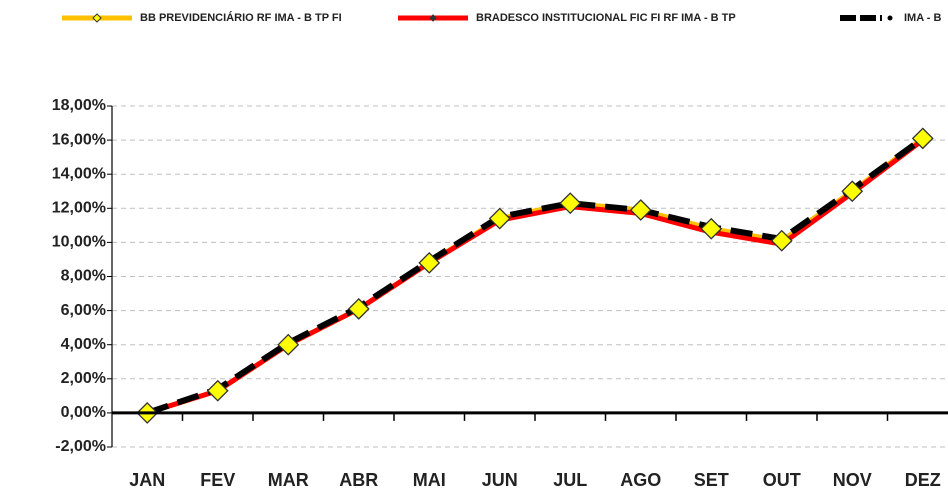  What do you see at coordinates (83, 276) in the screenshot?
I see `y-tick-label: 8,00%` at bounding box center [83, 276].